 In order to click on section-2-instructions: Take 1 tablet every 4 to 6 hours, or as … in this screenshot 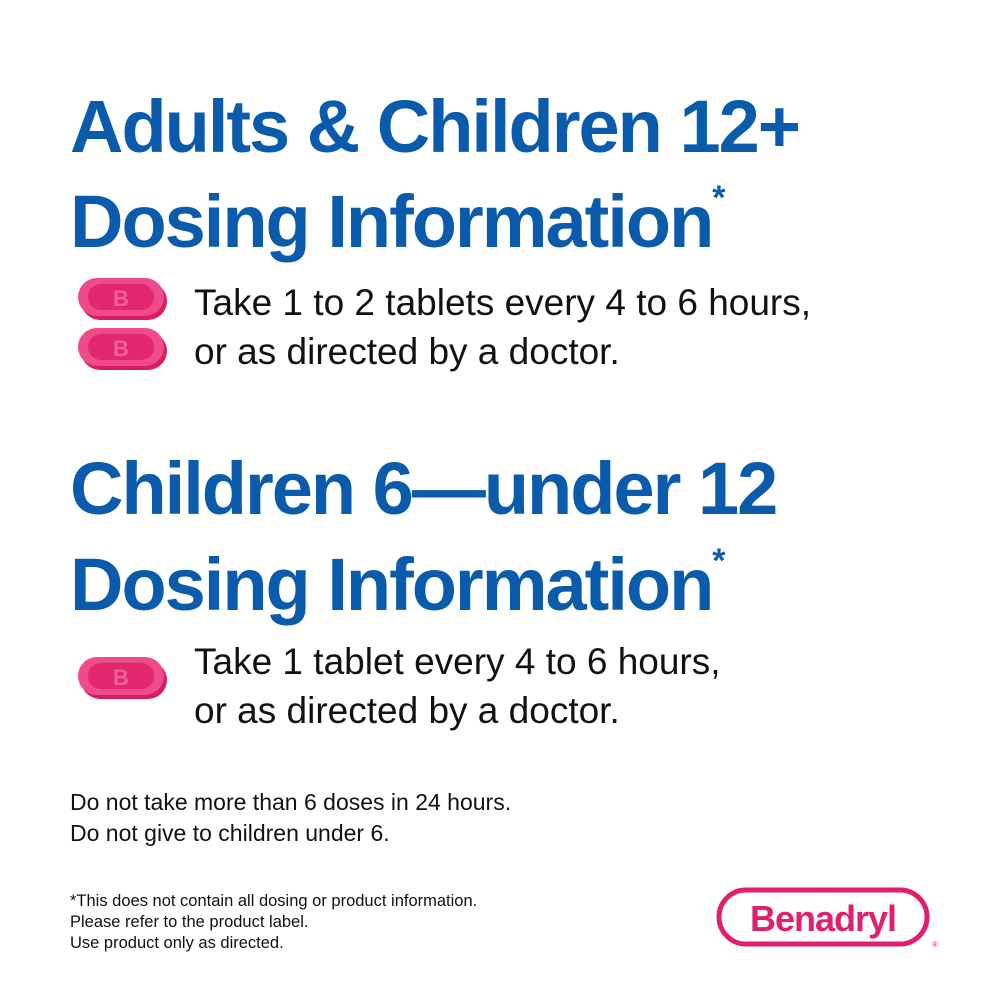, I will do `click(457, 686)`.